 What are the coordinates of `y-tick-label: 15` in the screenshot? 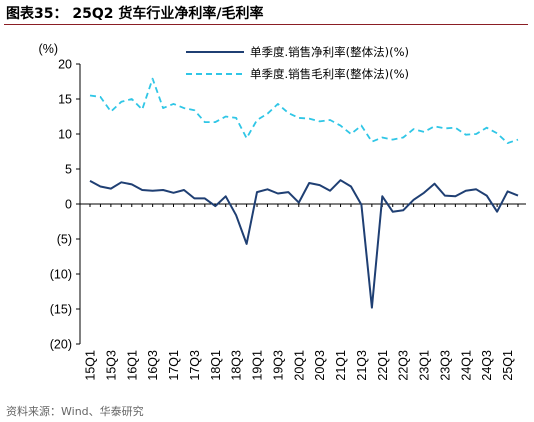 It's located at (65, 100).